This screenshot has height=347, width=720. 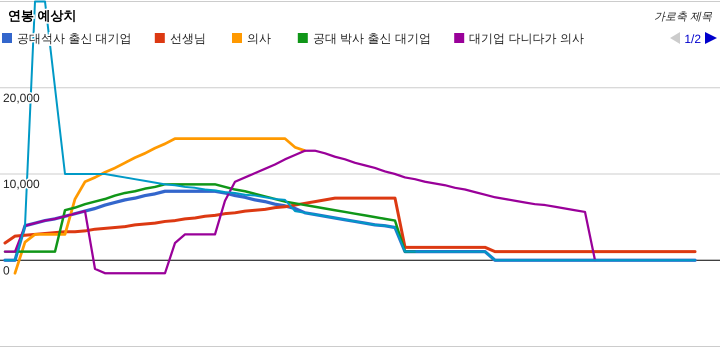 I want to click on legend-label: 대기업 다니다가 의사, so click(x=526, y=39).